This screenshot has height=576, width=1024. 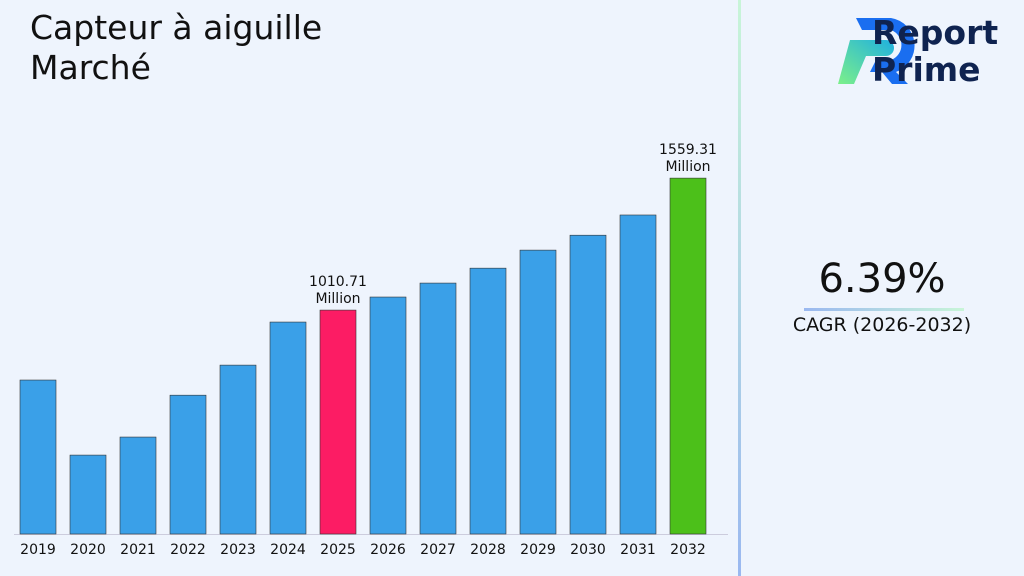 What do you see at coordinates (338, 282) in the screenshot?
I see `data-label-value: 1010.71` at bounding box center [338, 282].